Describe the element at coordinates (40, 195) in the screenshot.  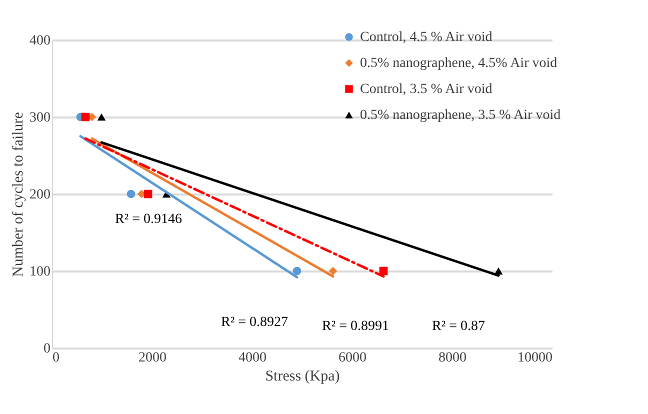
I see `y-tick-label: 200` at that location.